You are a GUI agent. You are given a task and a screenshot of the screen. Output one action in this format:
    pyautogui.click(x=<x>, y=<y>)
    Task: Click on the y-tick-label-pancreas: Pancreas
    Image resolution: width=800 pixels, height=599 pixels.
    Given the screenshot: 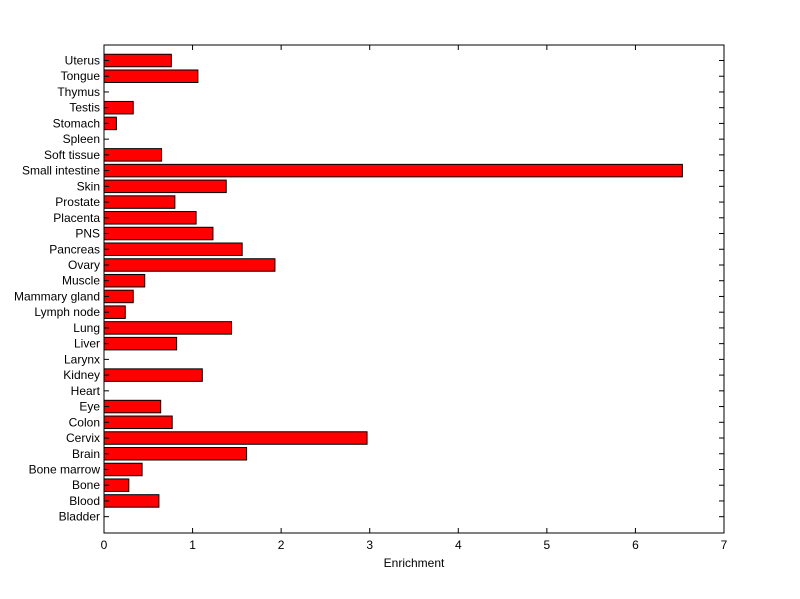 What is the action you would take?
    pyautogui.click(x=74, y=249)
    